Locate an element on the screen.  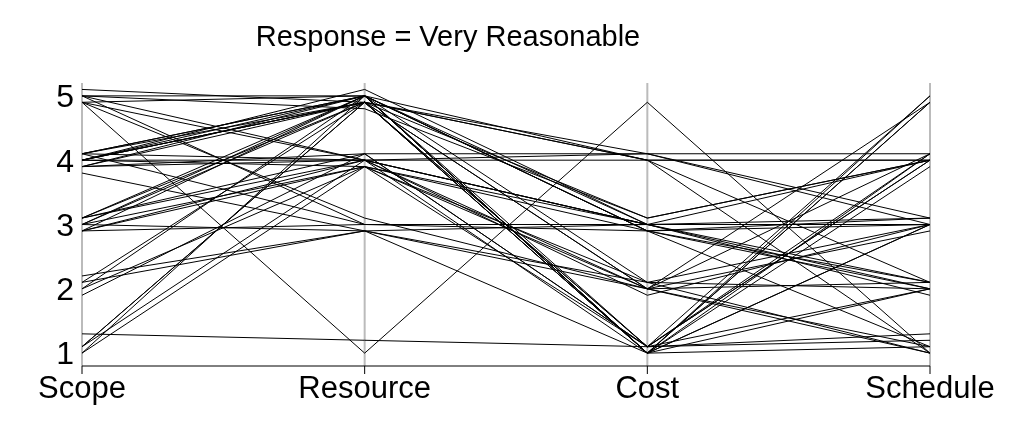
x-tick-label: Resource is located at coordinates (365, 388).